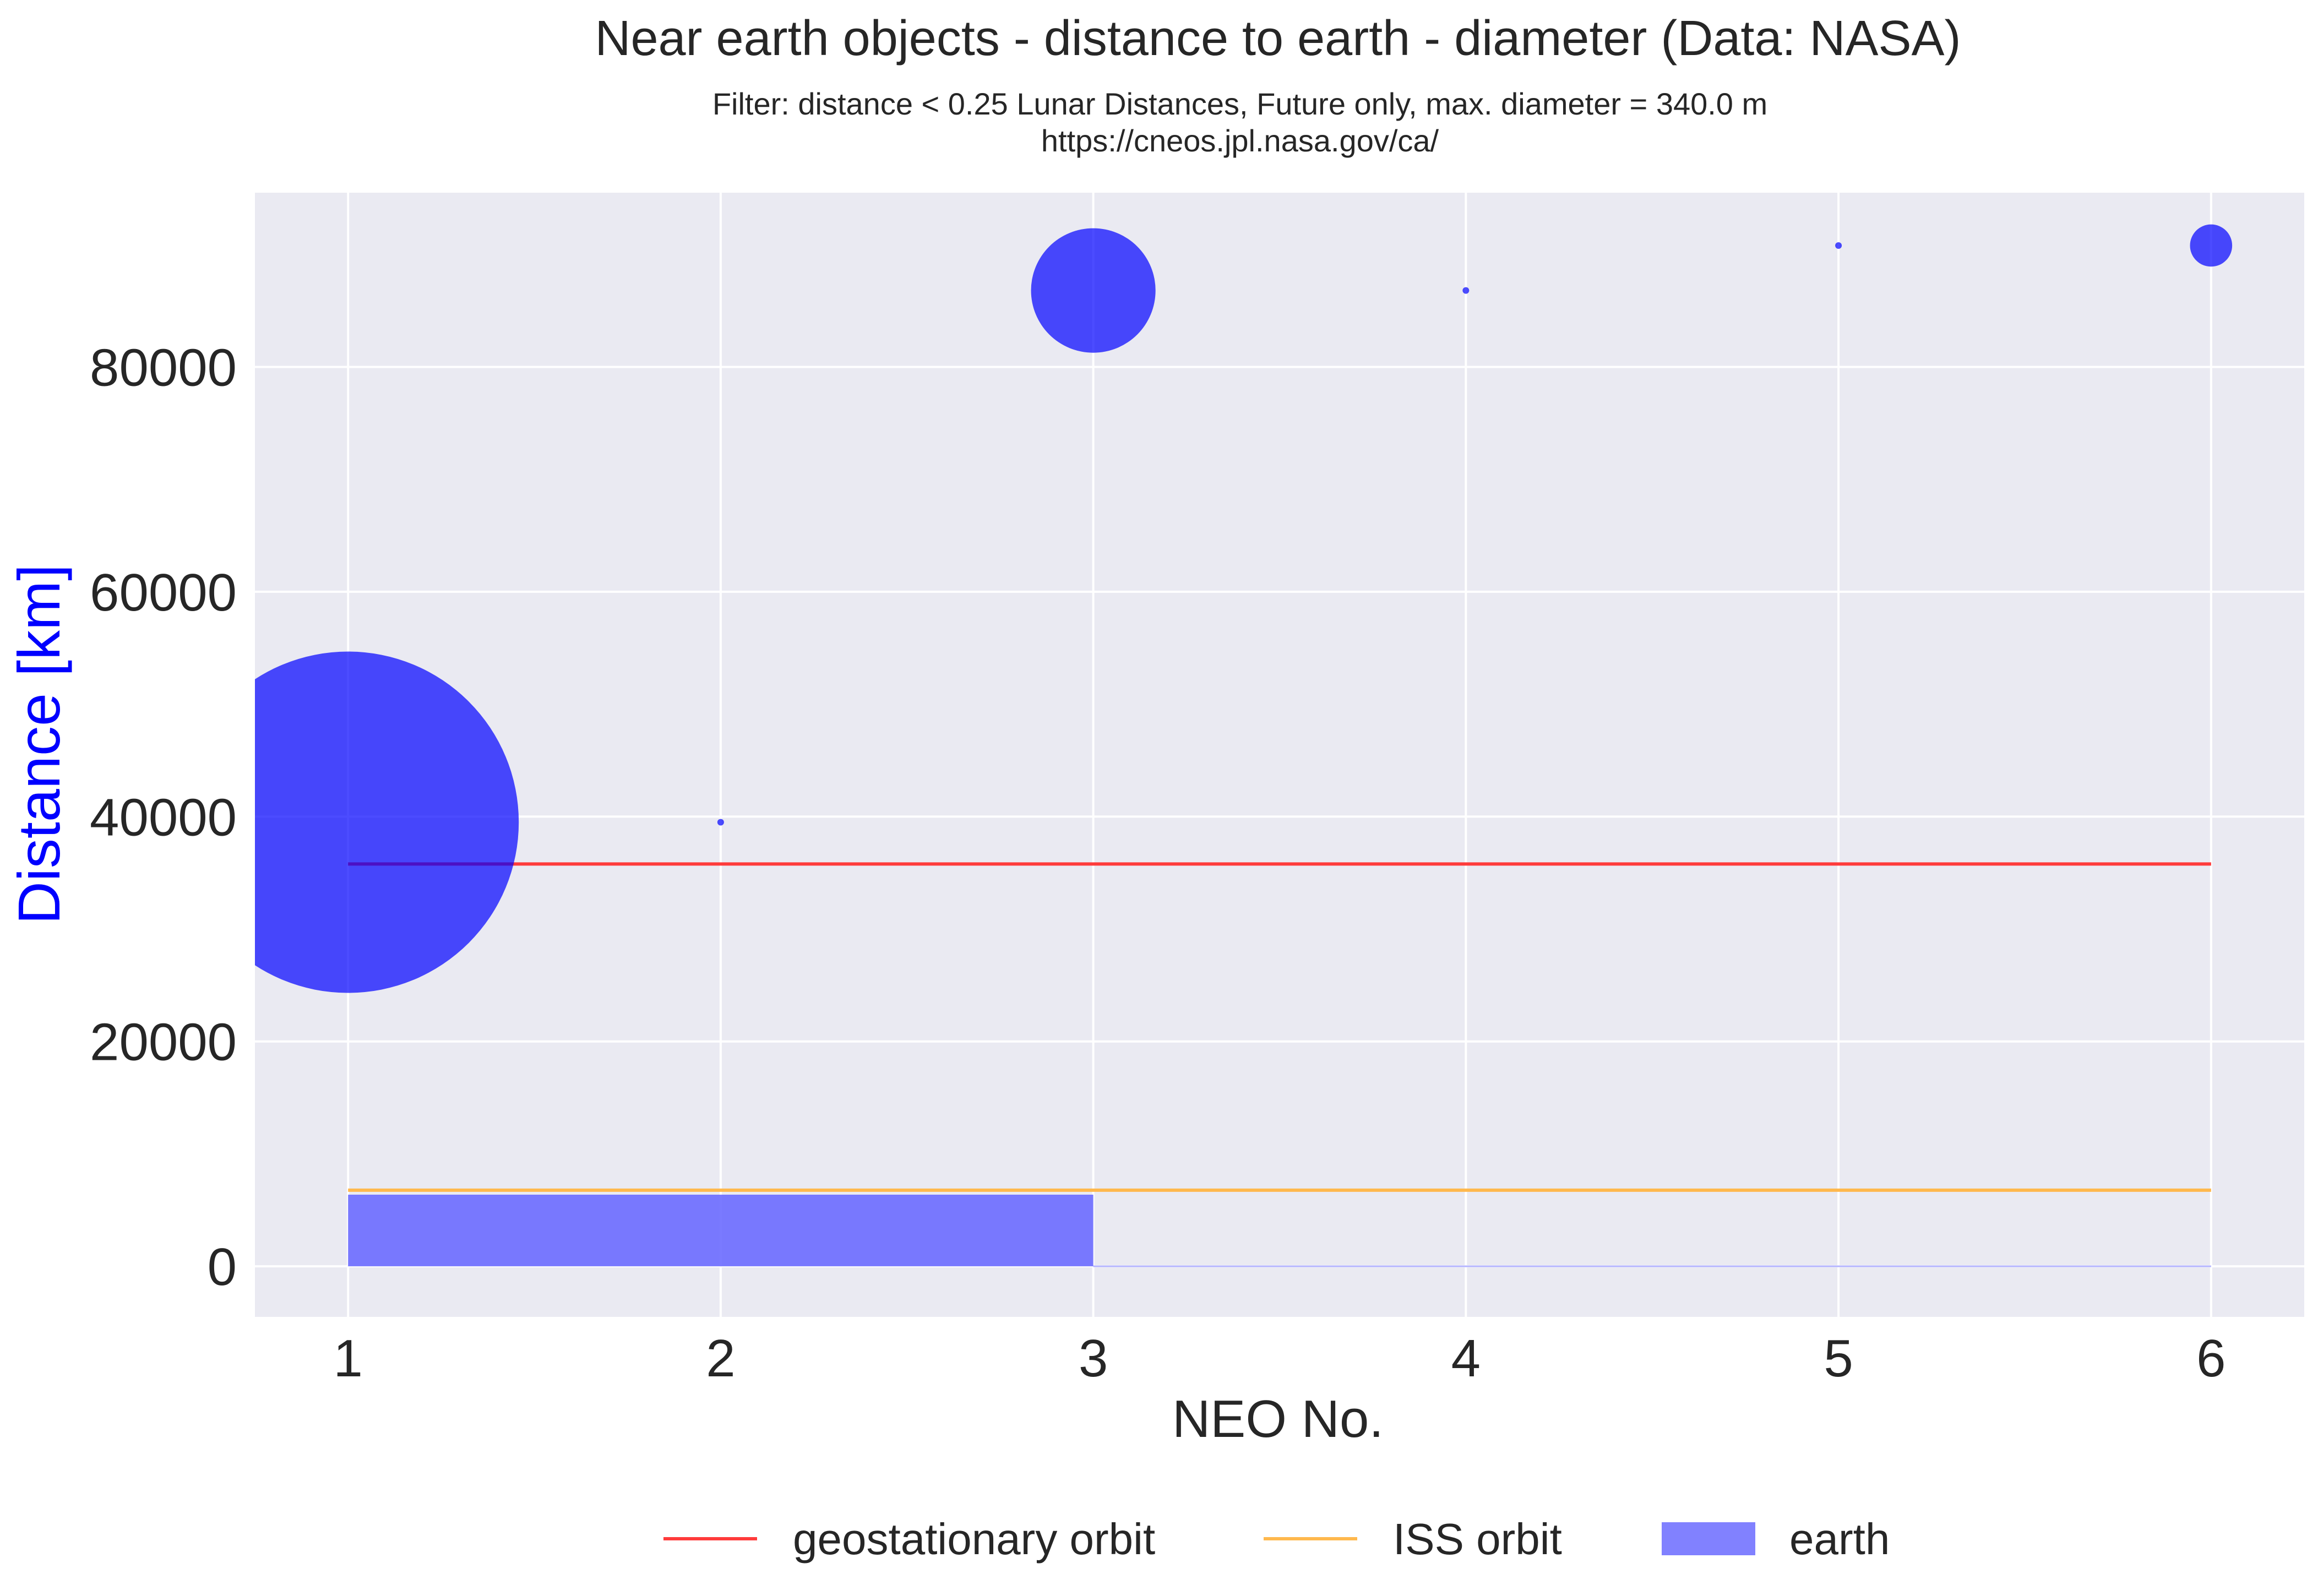 Image resolution: width=2318 pixels, height=1596 pixels. Describe the element at coordinates (163, 593) in the screenshot. I see `y-tick-label: 60000` at that location.